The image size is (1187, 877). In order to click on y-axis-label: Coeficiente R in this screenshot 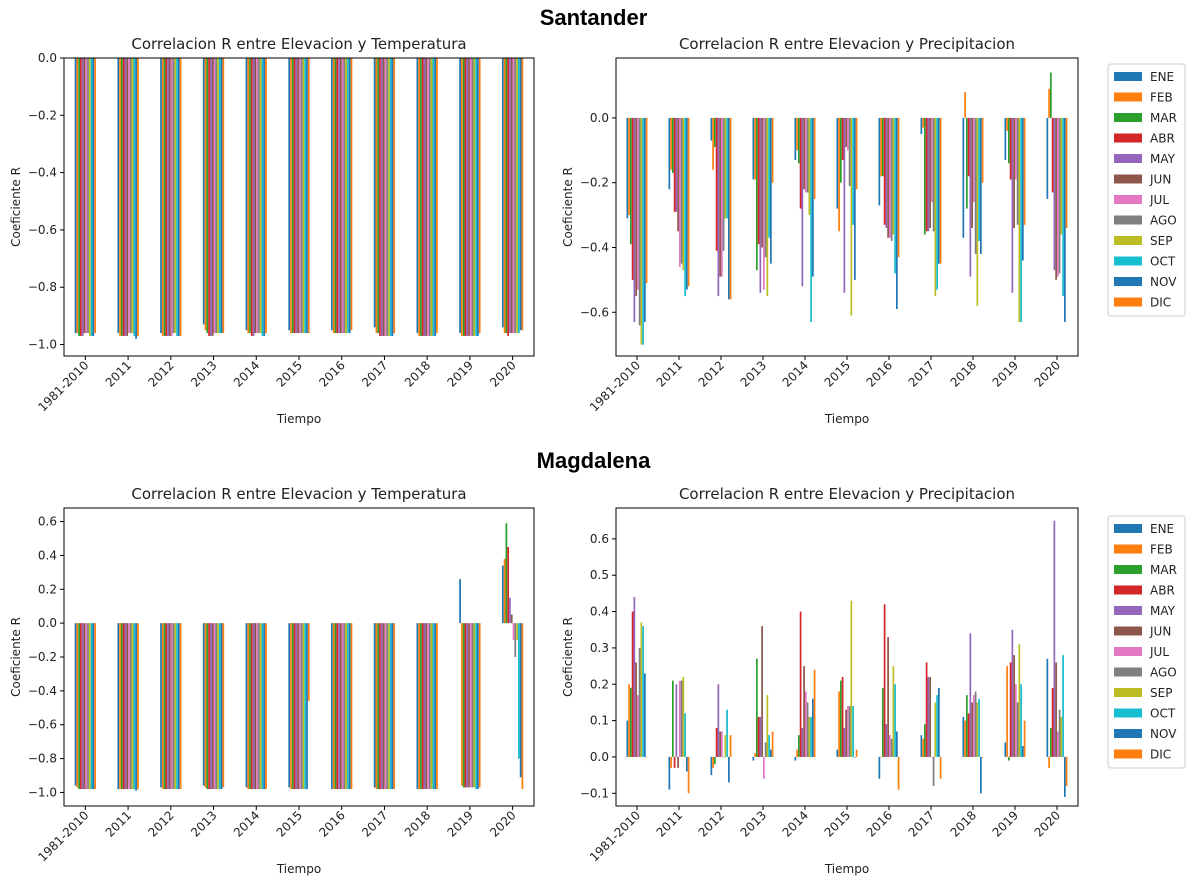, I will do `click(16, 207)`.